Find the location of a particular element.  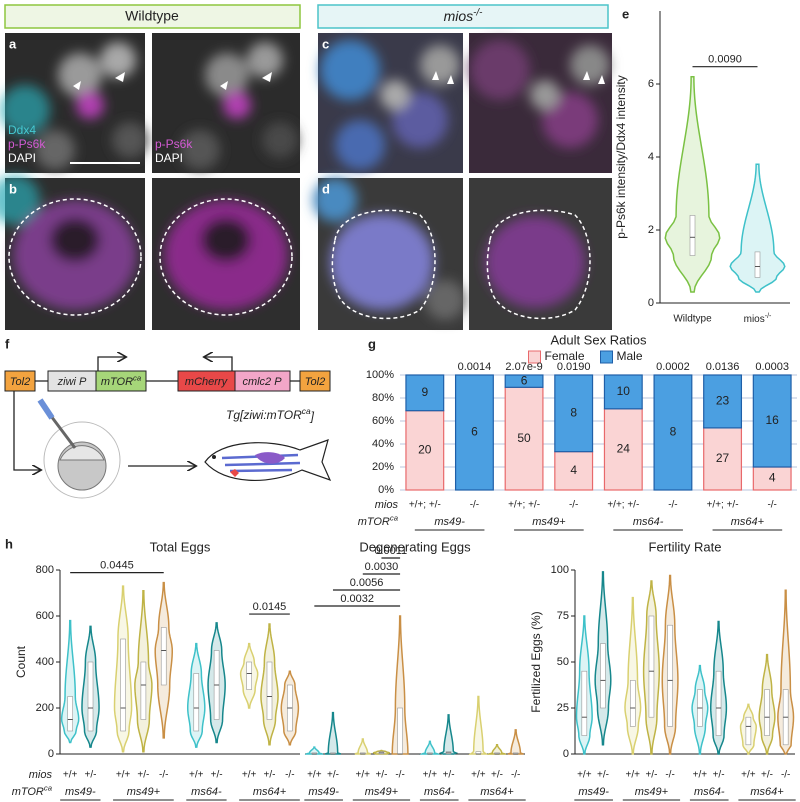

micrograph-d-single is located at coordinates (540, 254).